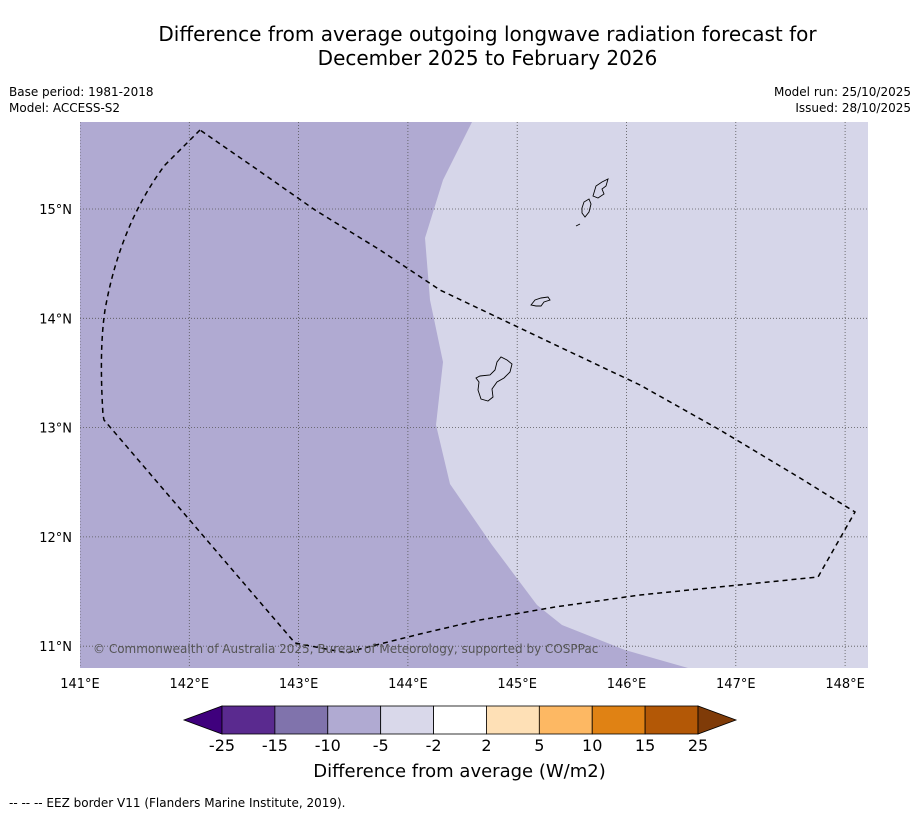 The height and width of the screenshot is (816, 919). Describe the element at coordinates (222, 745) in the screenshot. I see `colorbar-tick-label: -25` at that location.